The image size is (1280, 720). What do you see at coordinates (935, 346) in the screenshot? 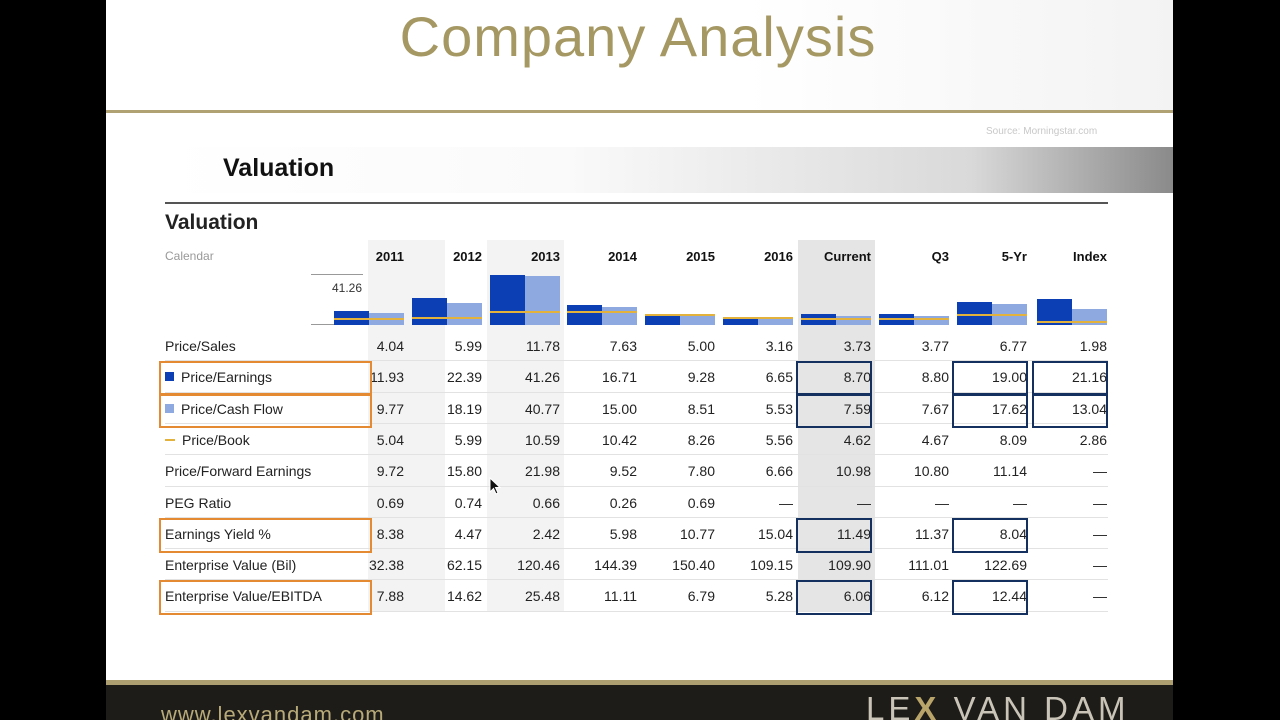
I see `table-cell: 3.77` at bounding box center [935, 346].